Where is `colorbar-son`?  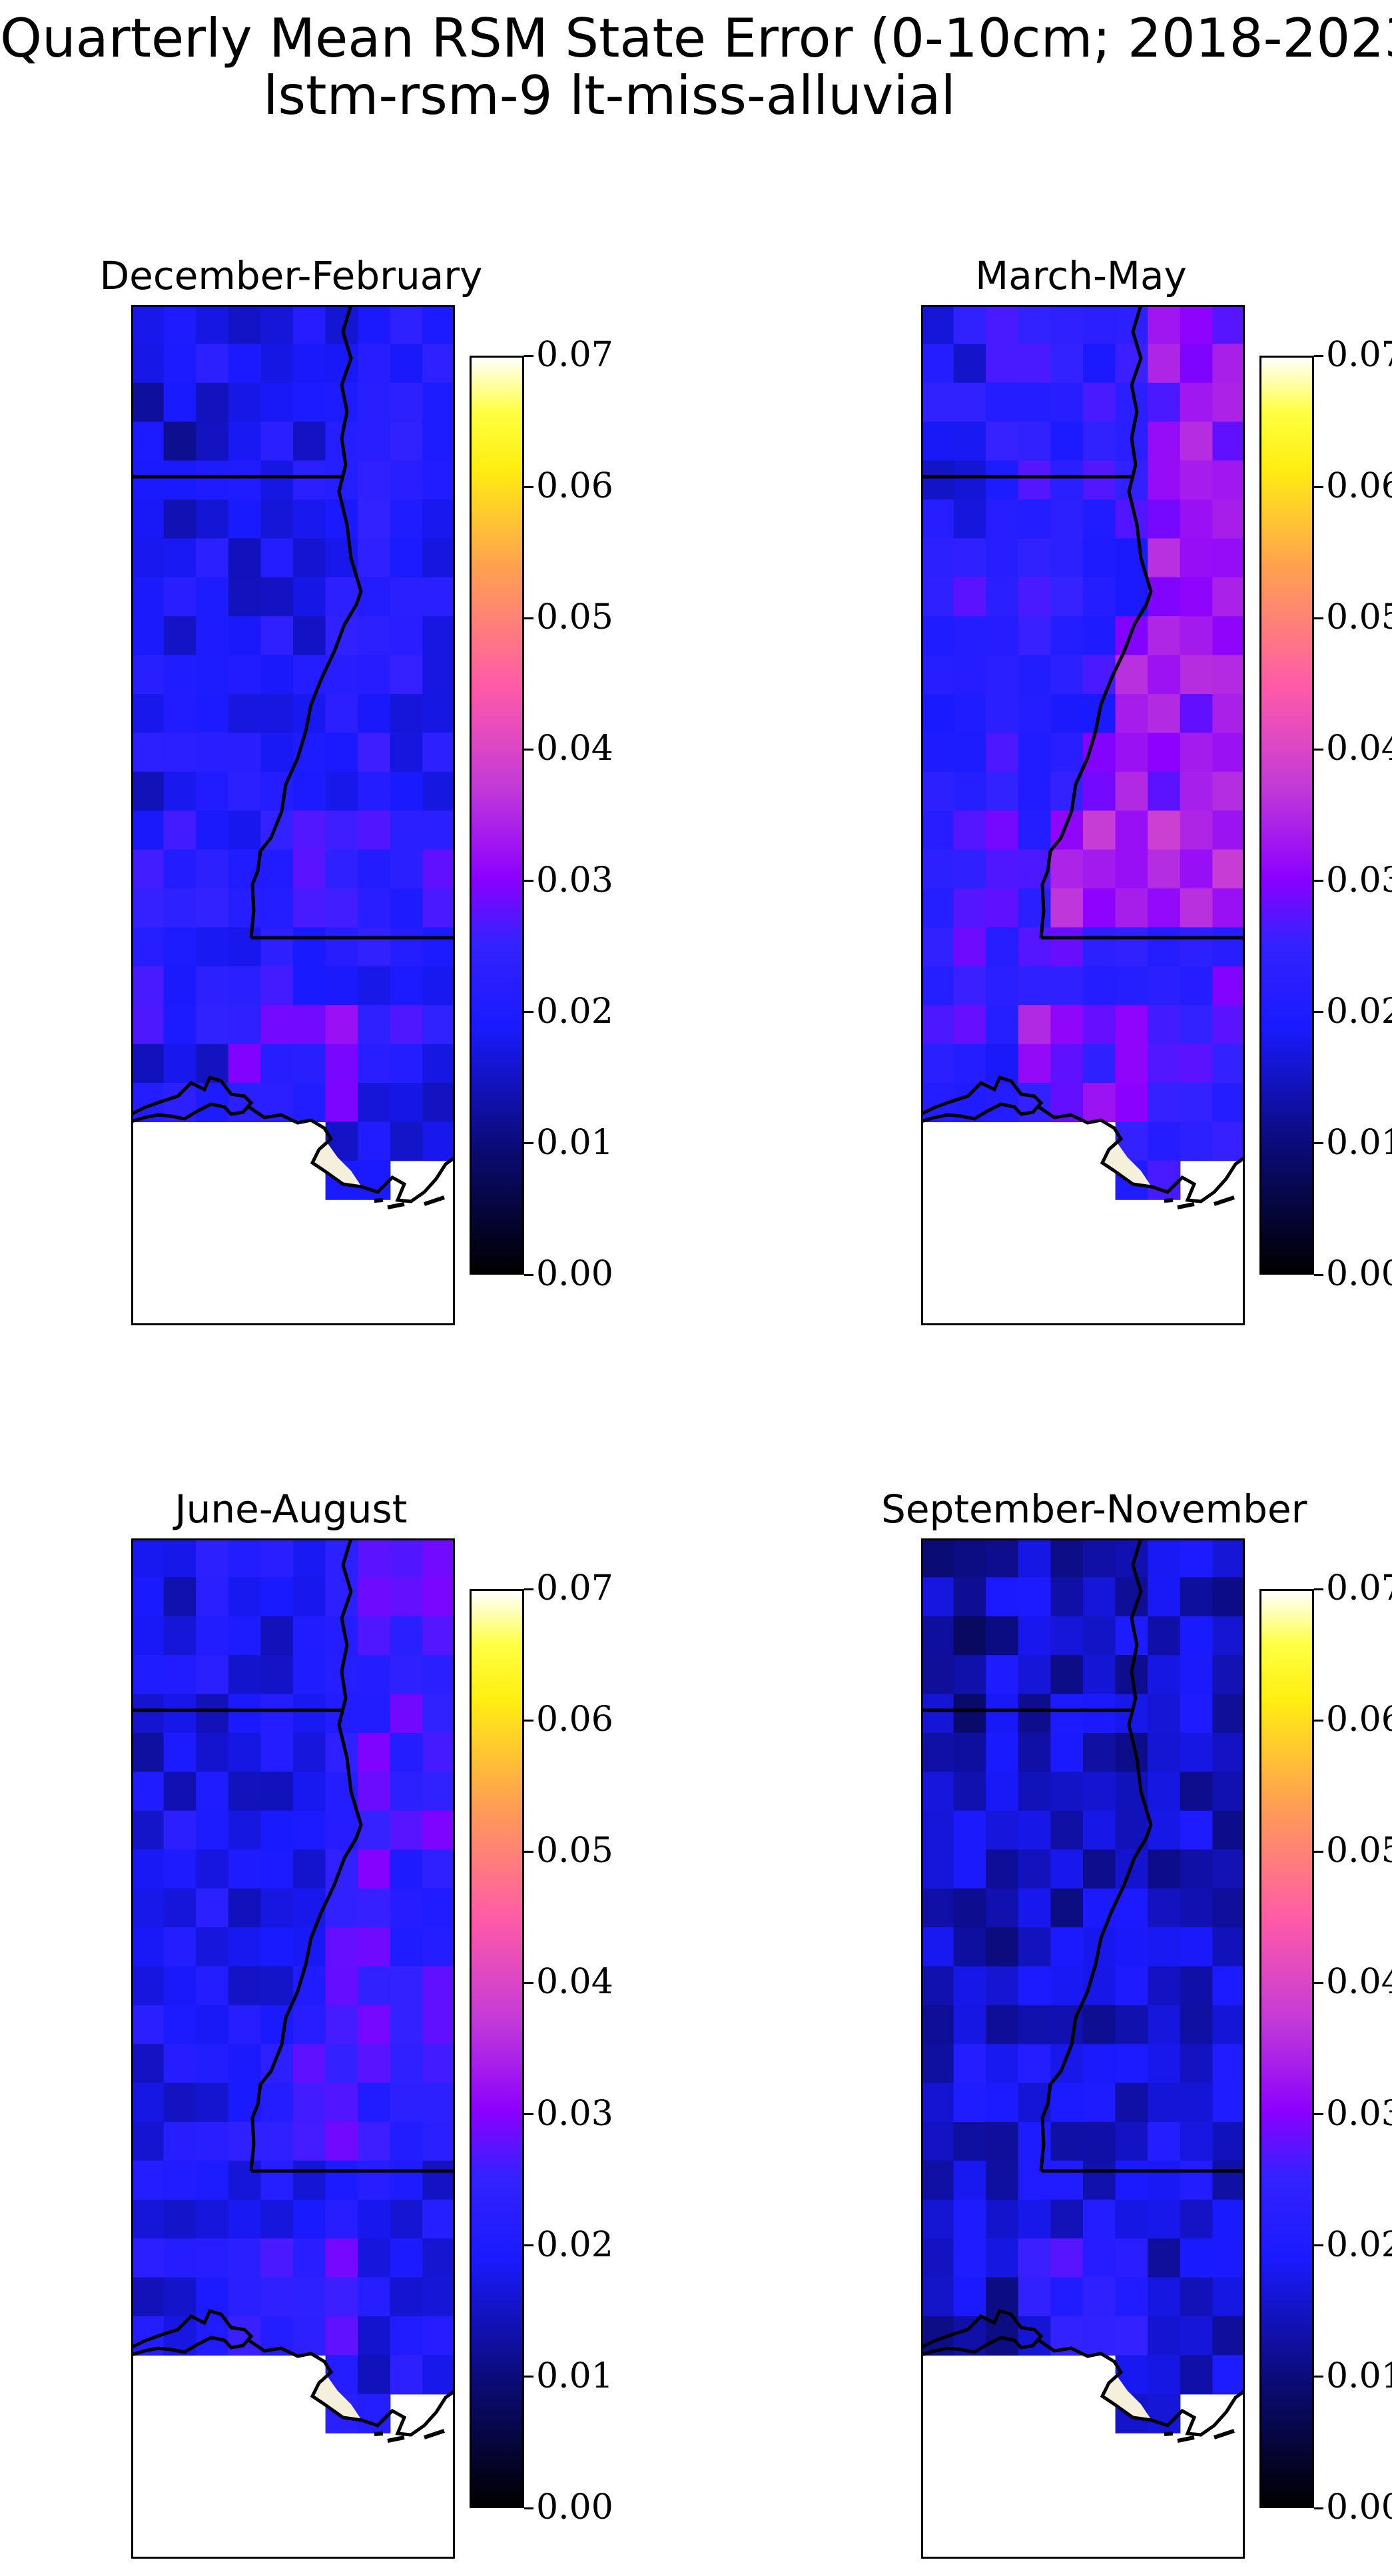
colorbar-son is located at coordinates (1286, 2048).